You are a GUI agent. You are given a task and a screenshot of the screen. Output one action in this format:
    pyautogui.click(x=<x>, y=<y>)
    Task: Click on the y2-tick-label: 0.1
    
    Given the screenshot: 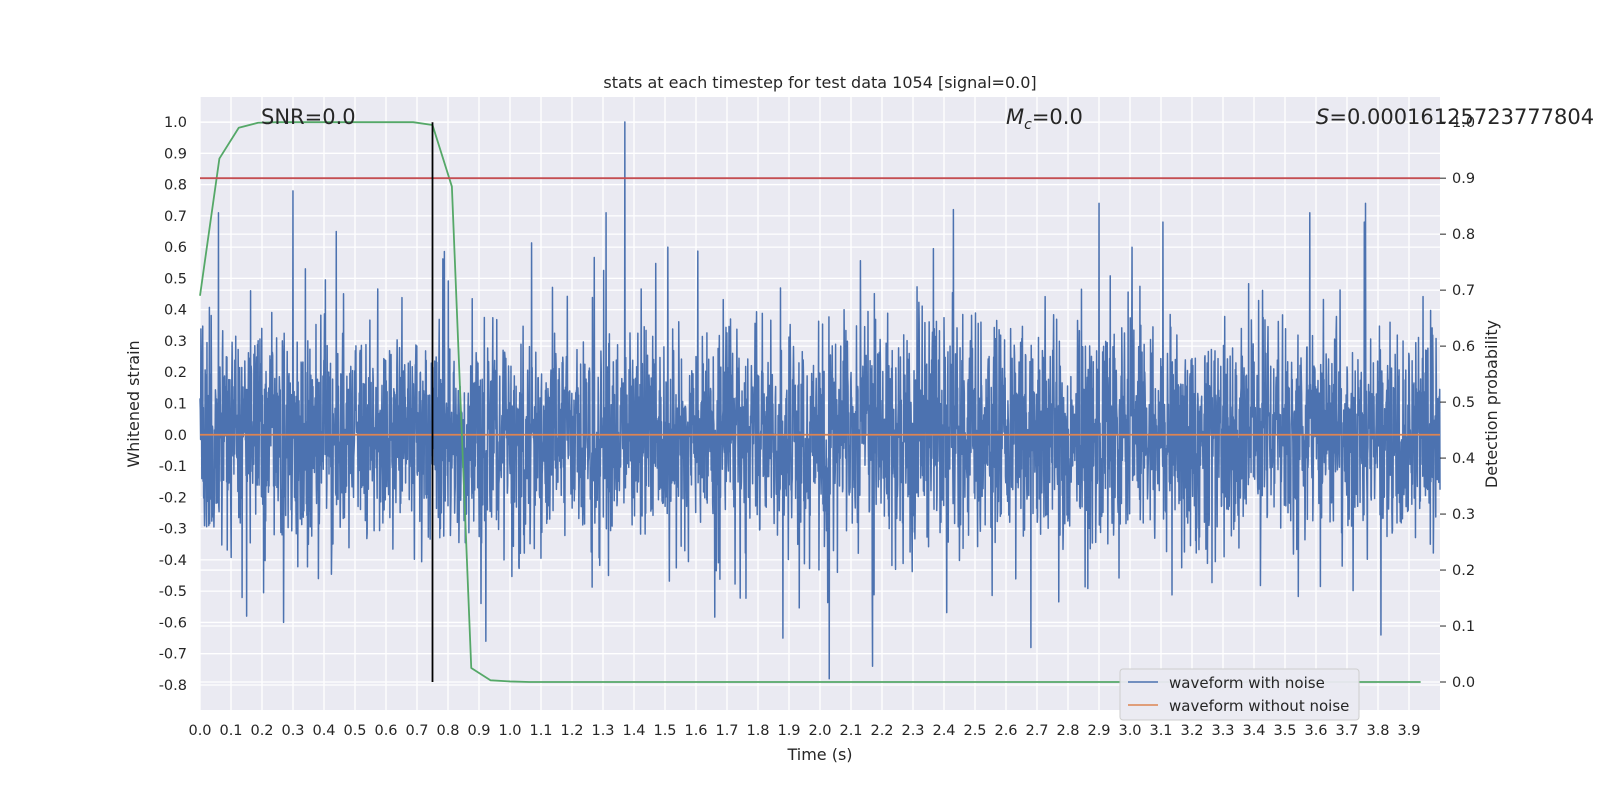 What is the action you would take?
    pyautogui.click(x=1463, y=627)
    